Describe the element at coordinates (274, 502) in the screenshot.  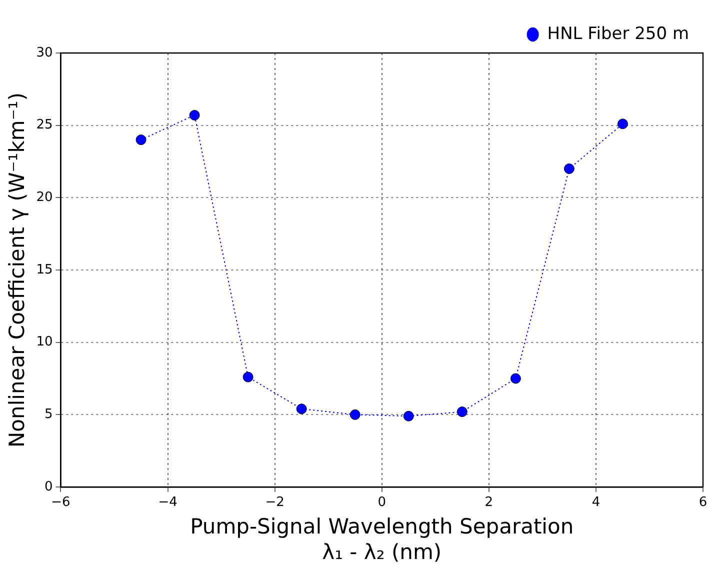
I see `x-tick-label: −2` at that location.